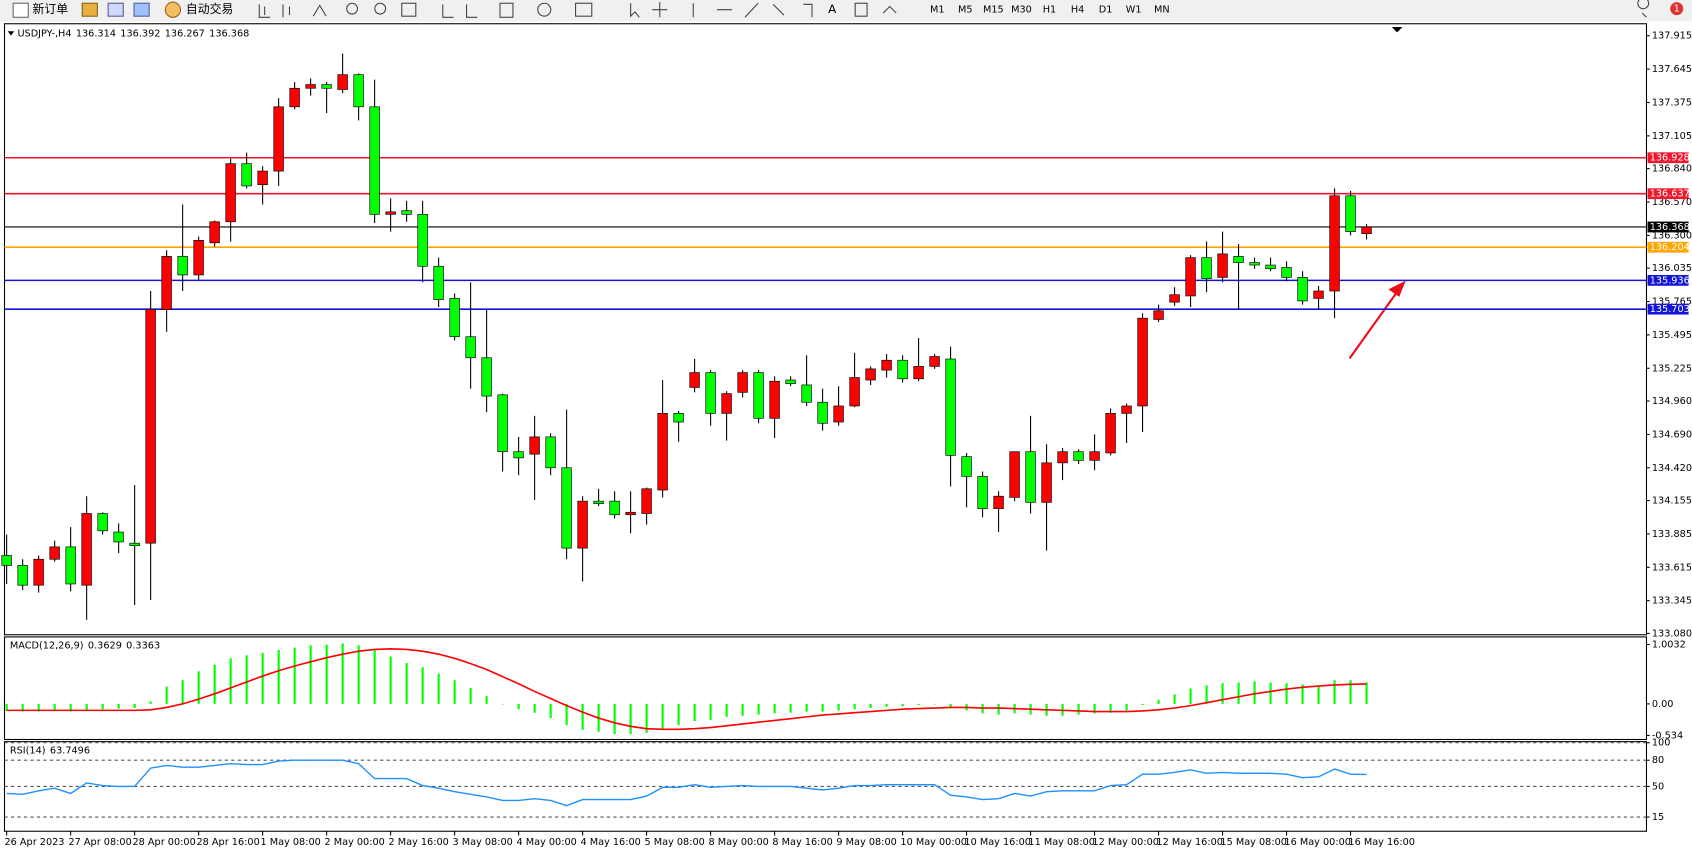  What do you see at coordinates (140, 33) in the screenshot?
I see `pane-header: 136.392` at bounding box center [140, 33].